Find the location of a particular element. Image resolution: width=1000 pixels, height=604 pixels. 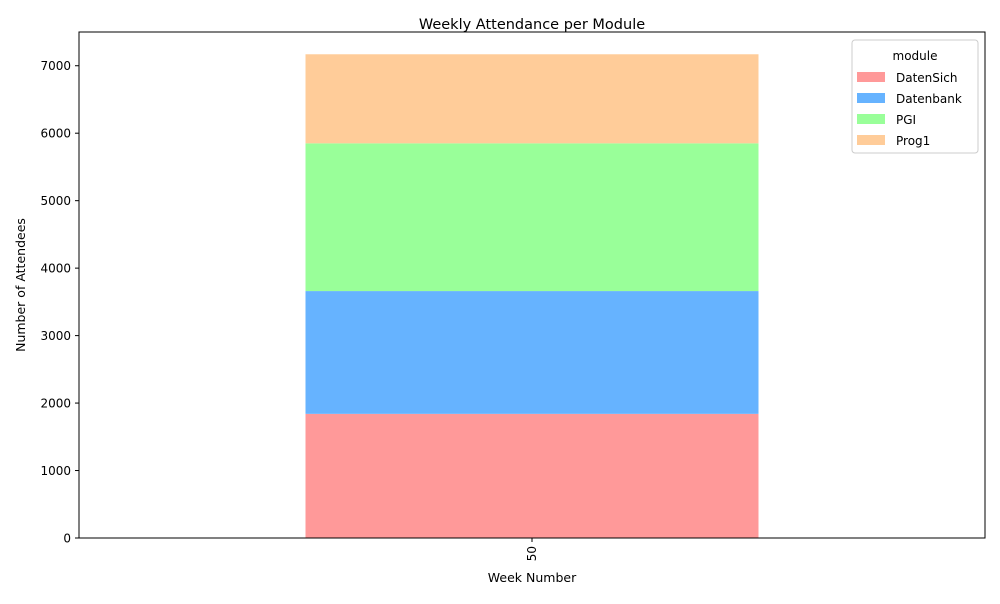

y-tick-label: 6000 is located at coordinates (55, 134).